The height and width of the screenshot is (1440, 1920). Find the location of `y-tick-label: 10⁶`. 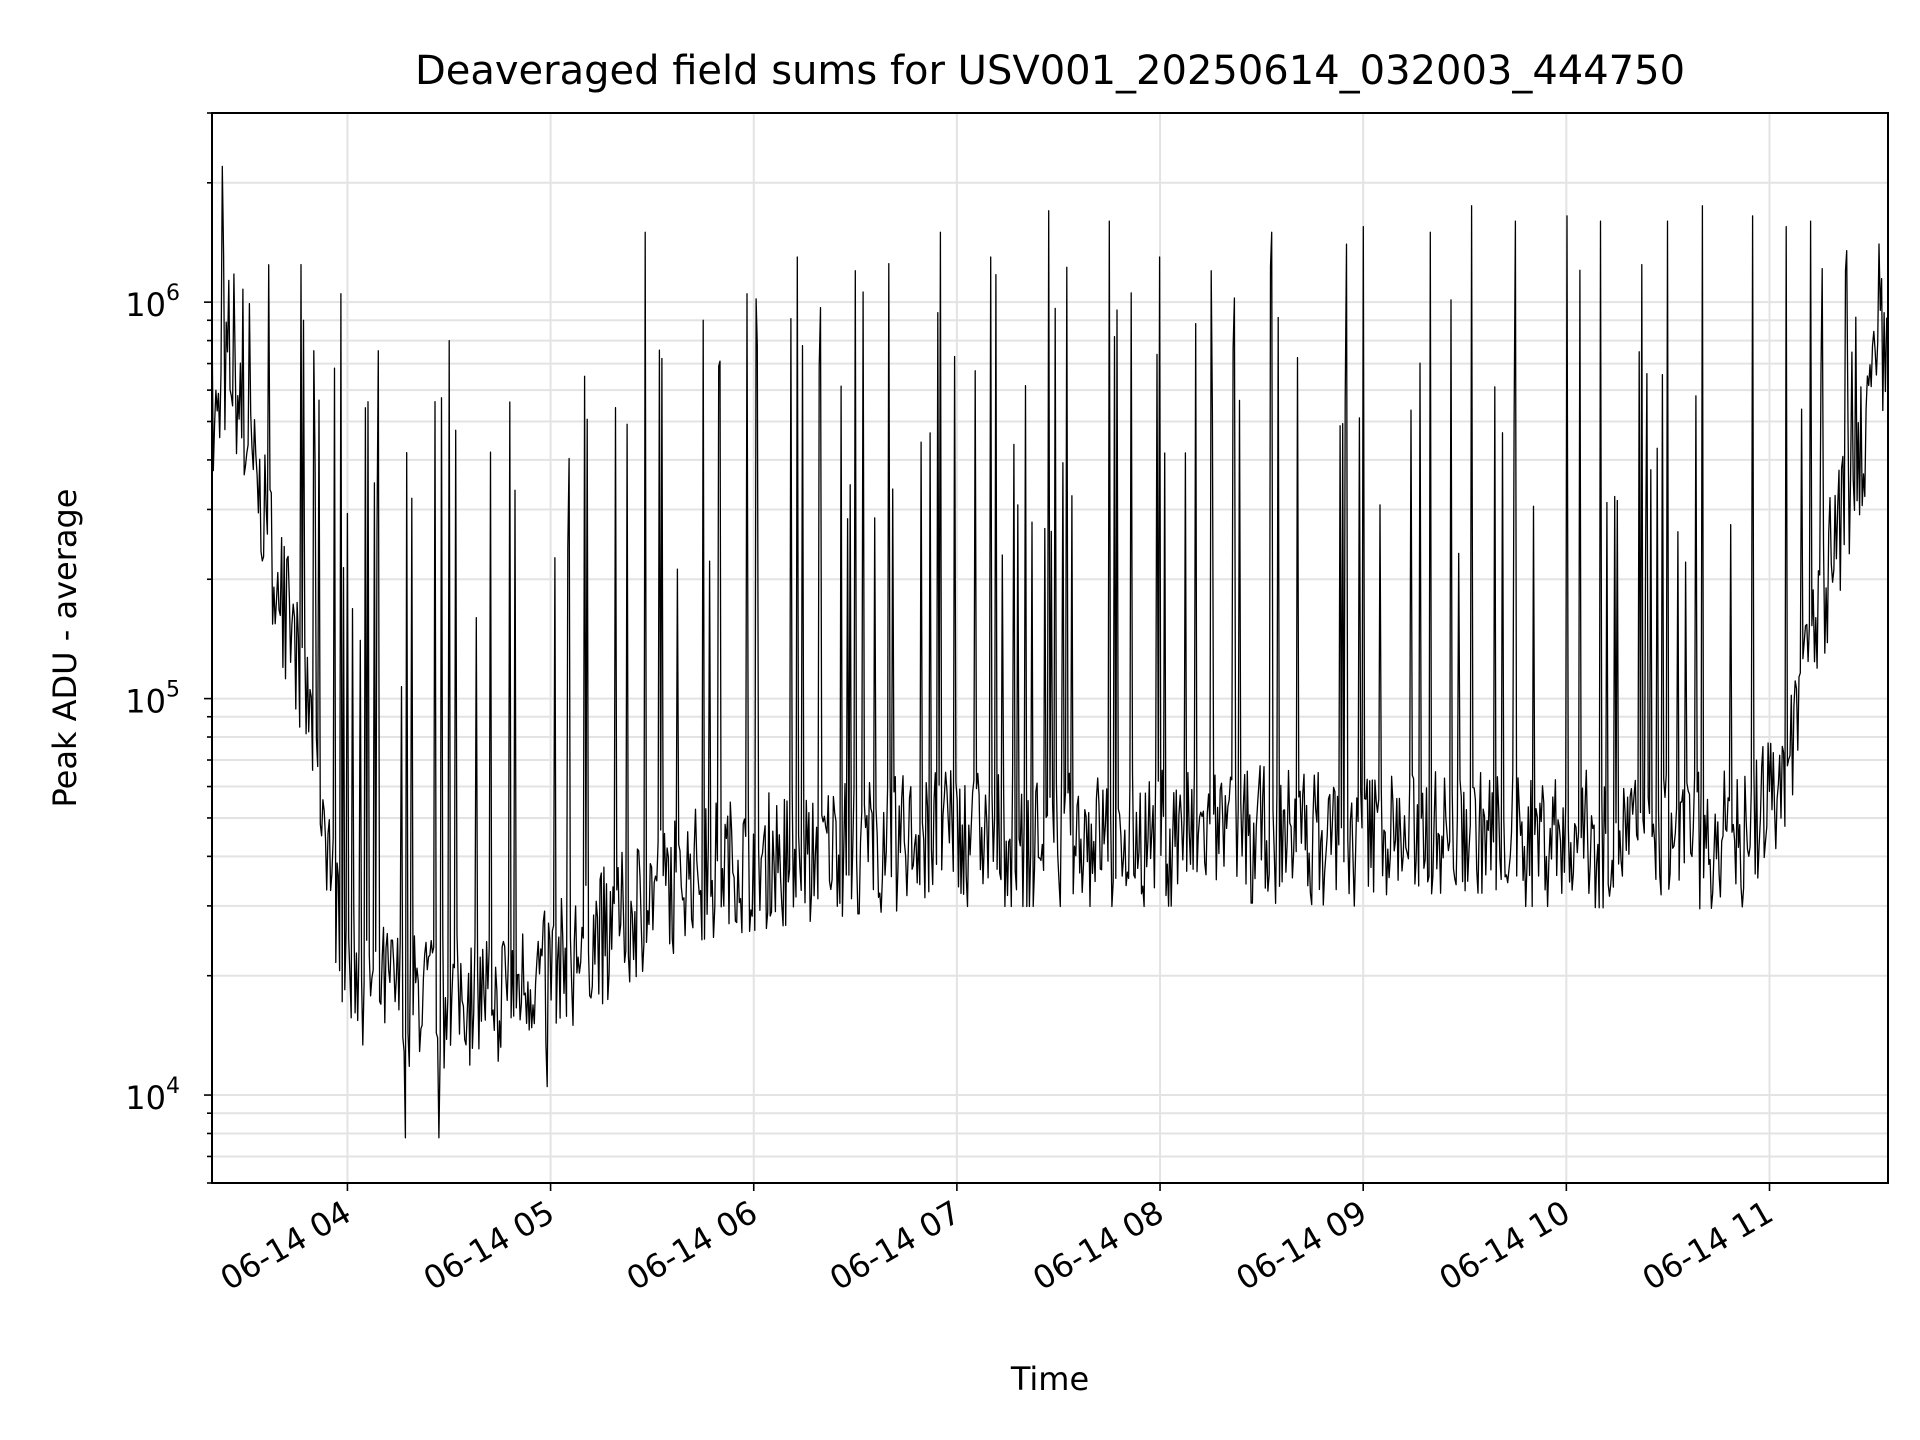

y-tick-label: 10⁶ is located at coordinates (152, 302).